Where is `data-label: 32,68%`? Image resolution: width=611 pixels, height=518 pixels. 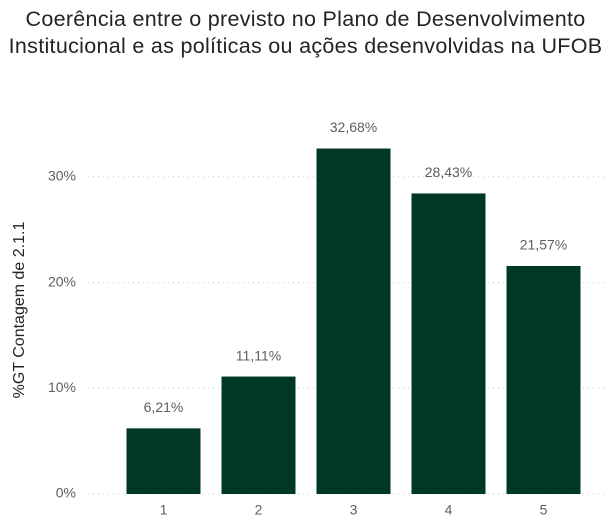 data-label: 32,68% is located at coordinates (353, 127).